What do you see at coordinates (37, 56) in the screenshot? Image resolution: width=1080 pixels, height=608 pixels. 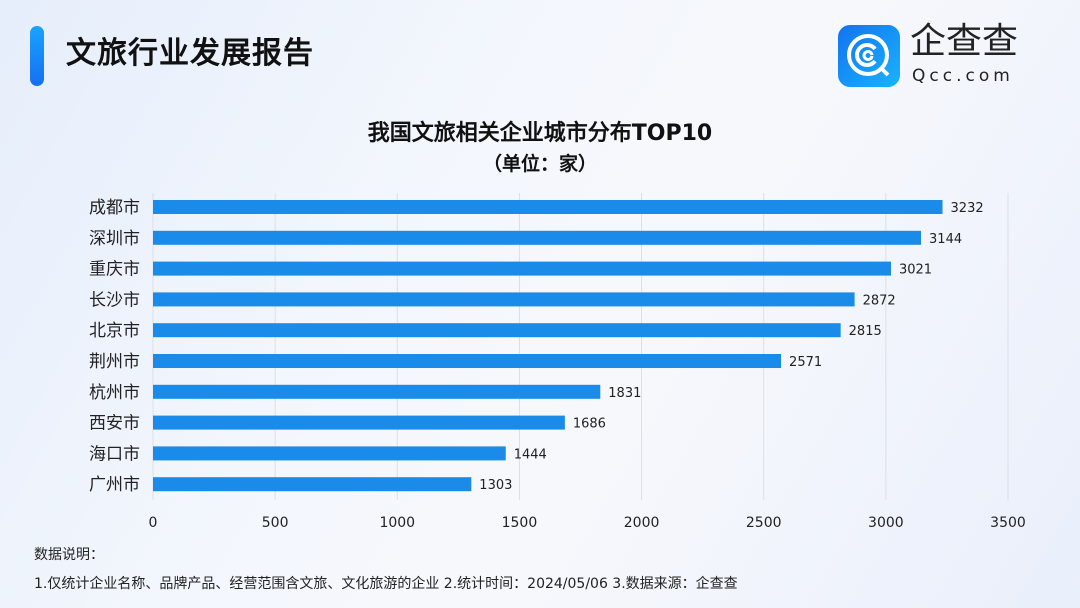 I see `title-accent-bar` at bounding box center [37, 56].